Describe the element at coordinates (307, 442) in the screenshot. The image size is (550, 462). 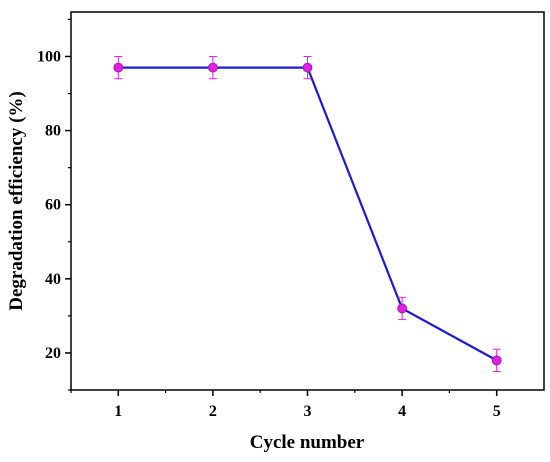
I see `x-axis-title: Cycle number` at that location.